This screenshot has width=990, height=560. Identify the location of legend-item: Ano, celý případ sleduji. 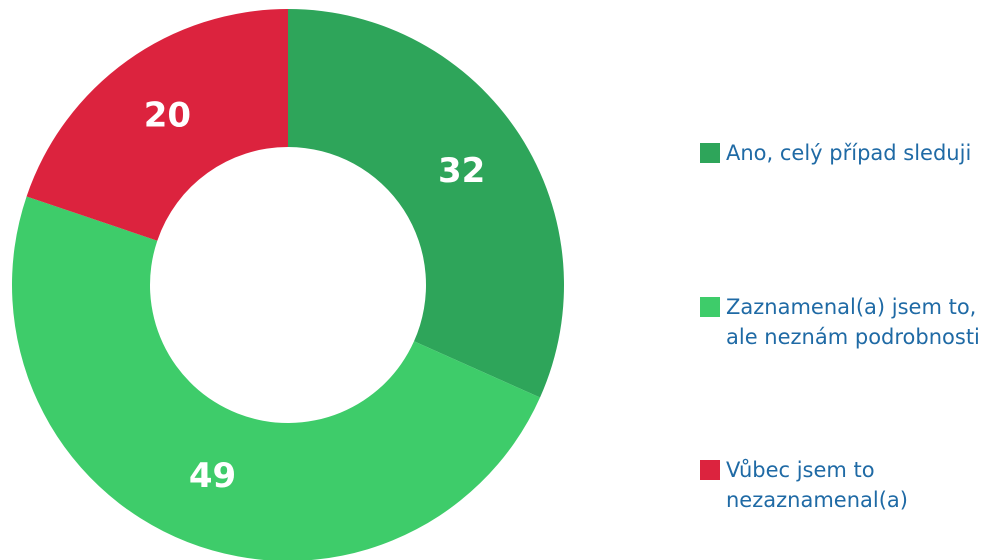
(844, 153).